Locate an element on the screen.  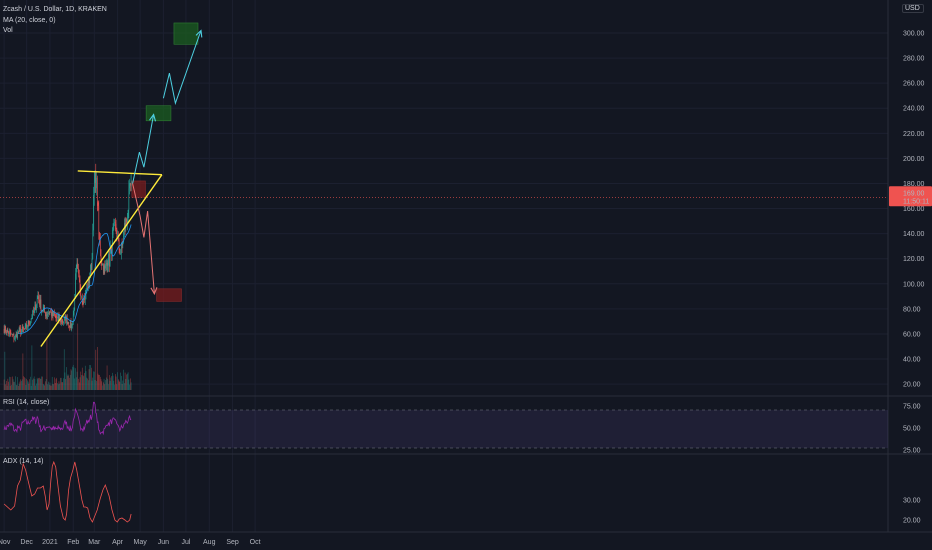
rsi-tick-label: 50.00 is located at coordinates (912, 429).